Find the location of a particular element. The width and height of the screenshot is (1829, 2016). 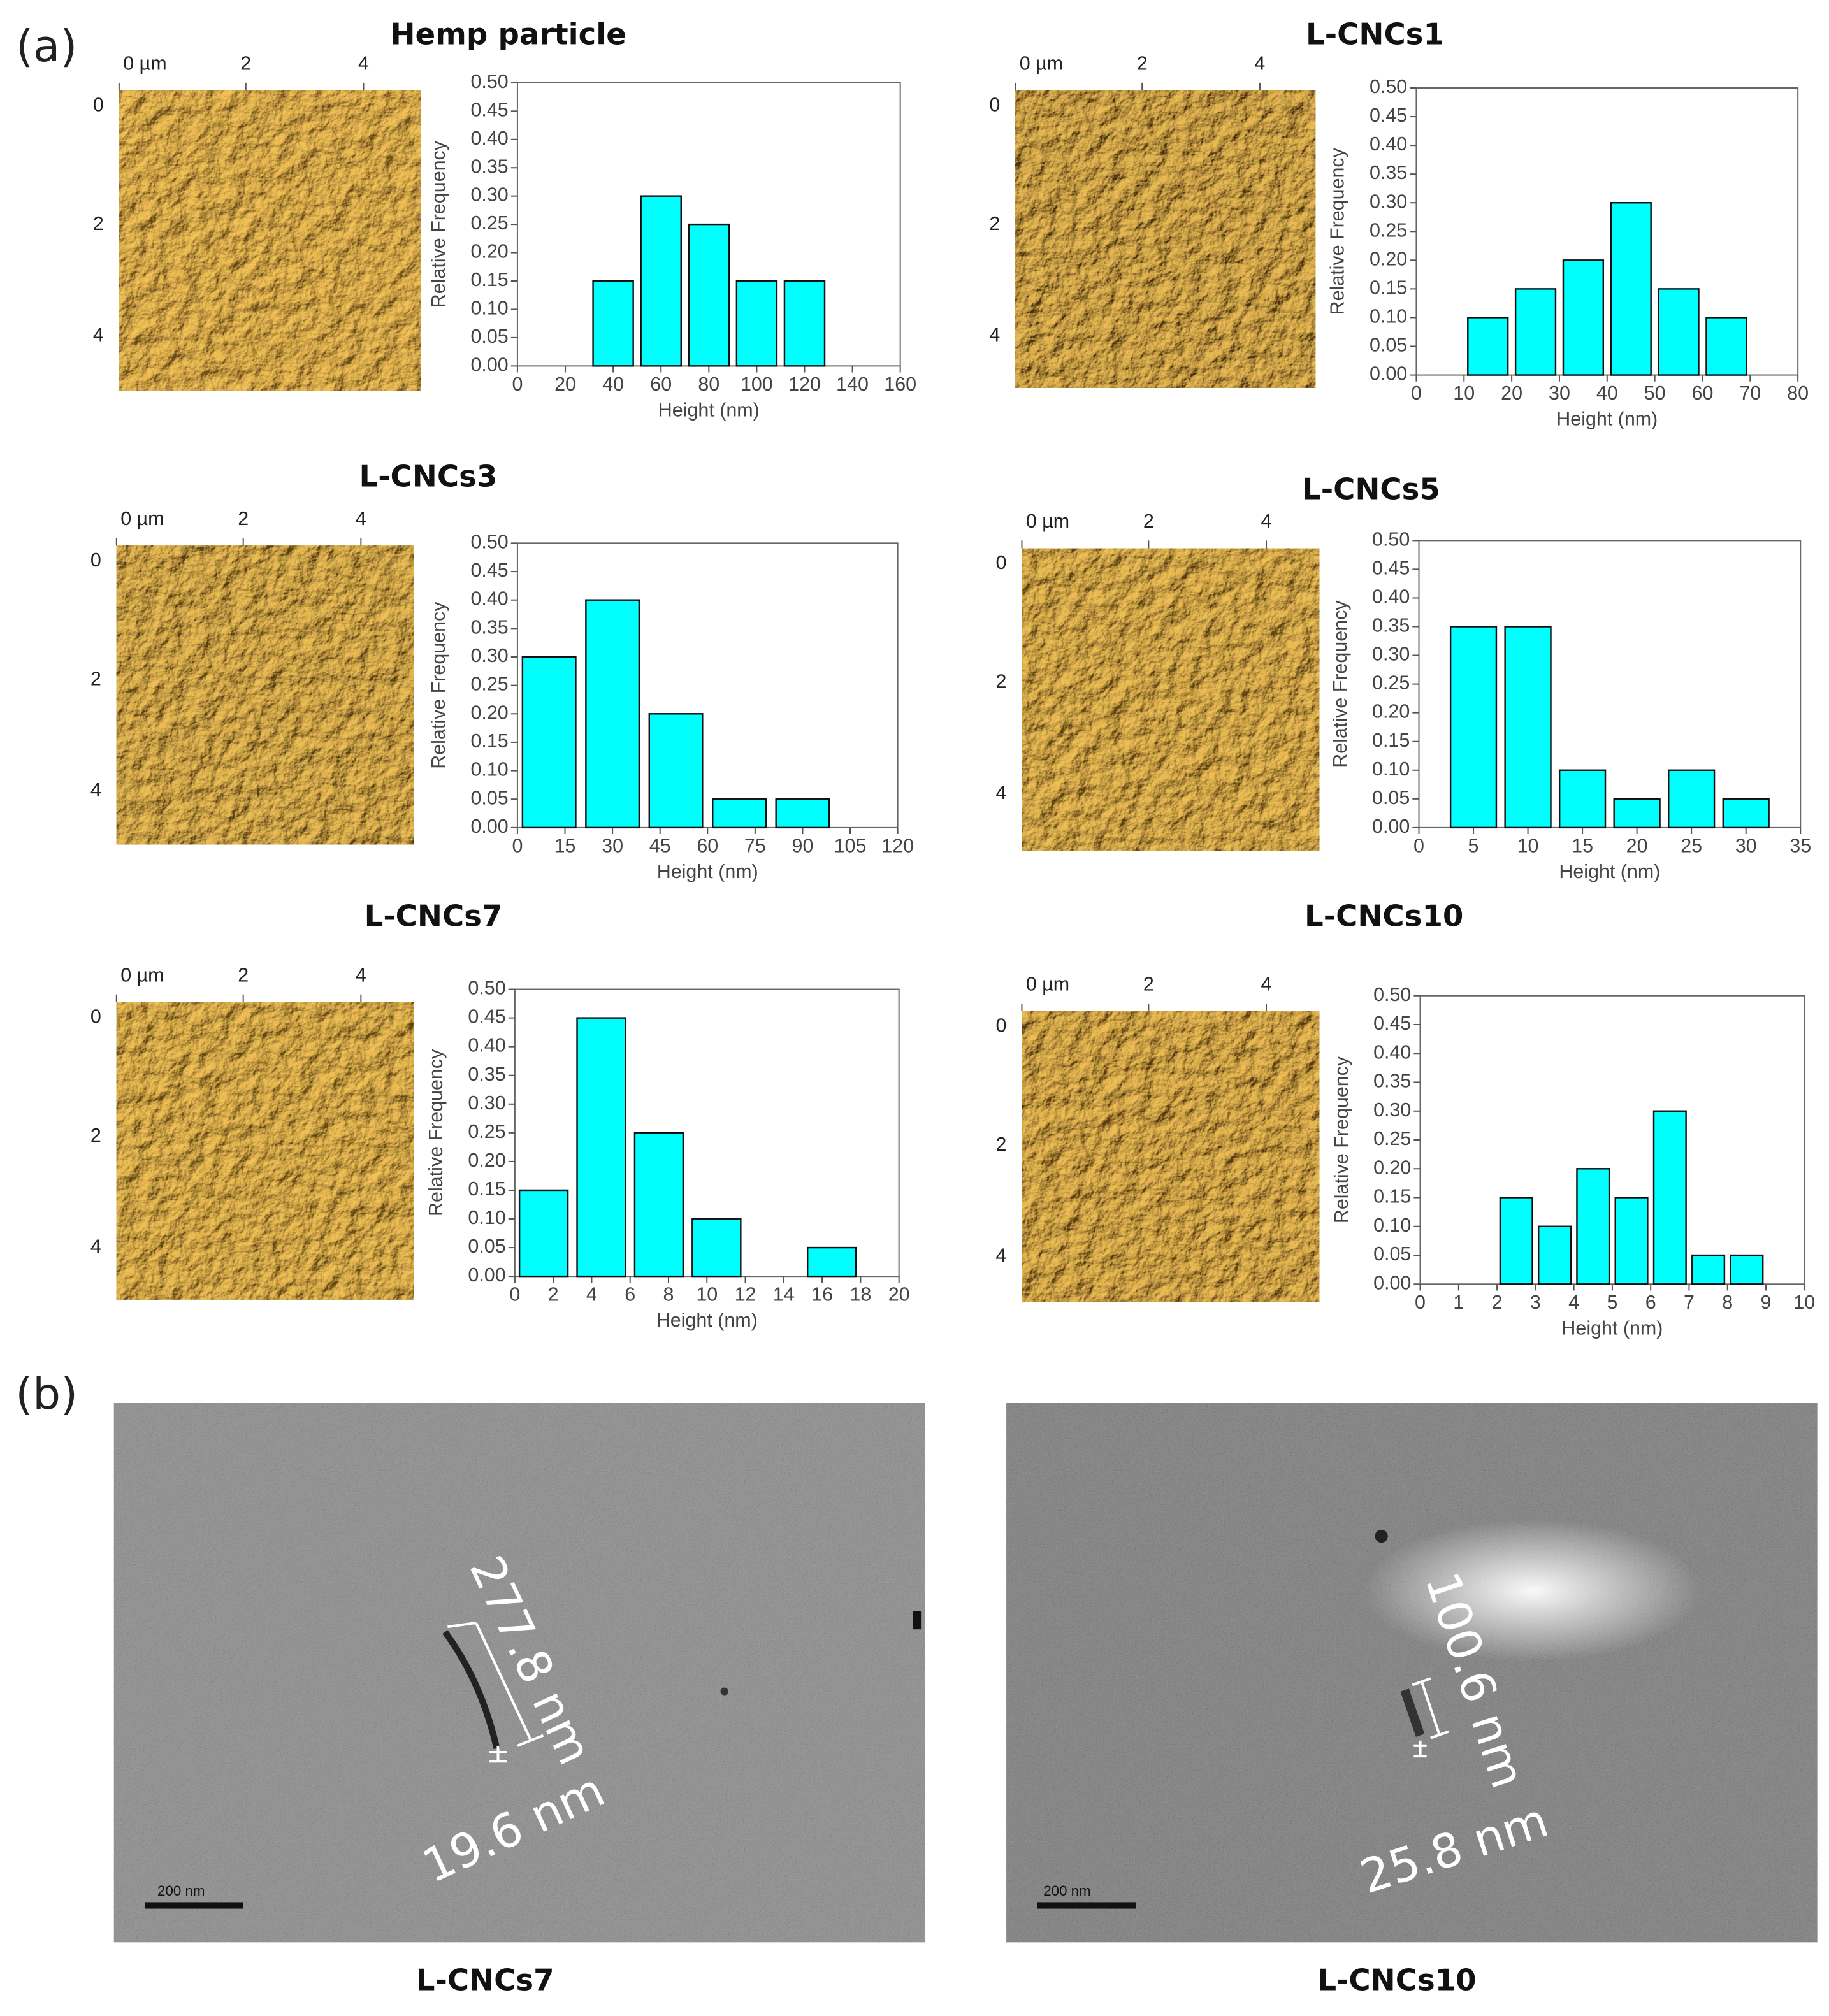

scale-bar-label: 200 nm is located at coordinates (181, 1891).